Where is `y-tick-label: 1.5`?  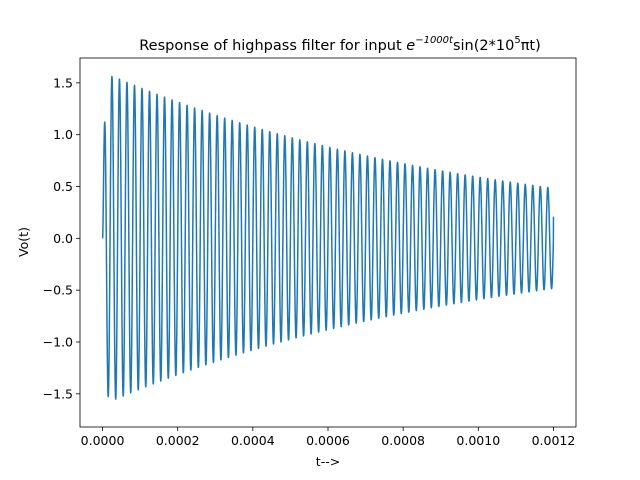
y-tick-label: 1.5 is located at coordinates (63, 82).